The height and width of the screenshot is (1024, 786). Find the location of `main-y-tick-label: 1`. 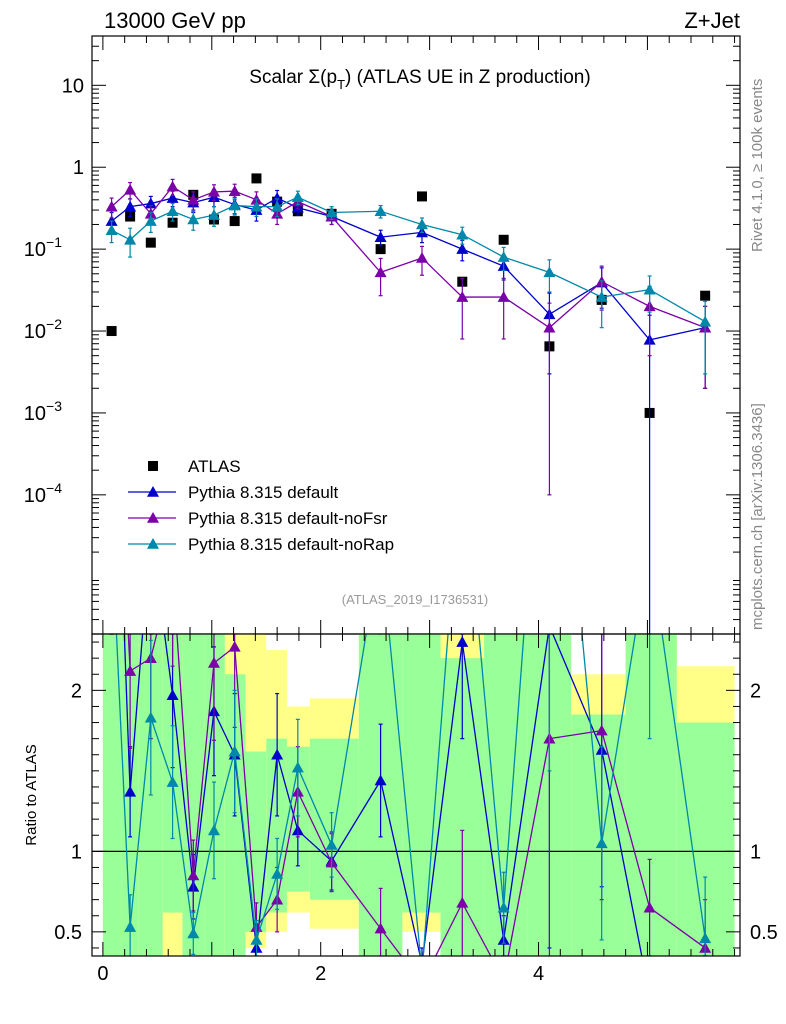

main-y-tick-label: 1 is located at coordinates (78, 168).